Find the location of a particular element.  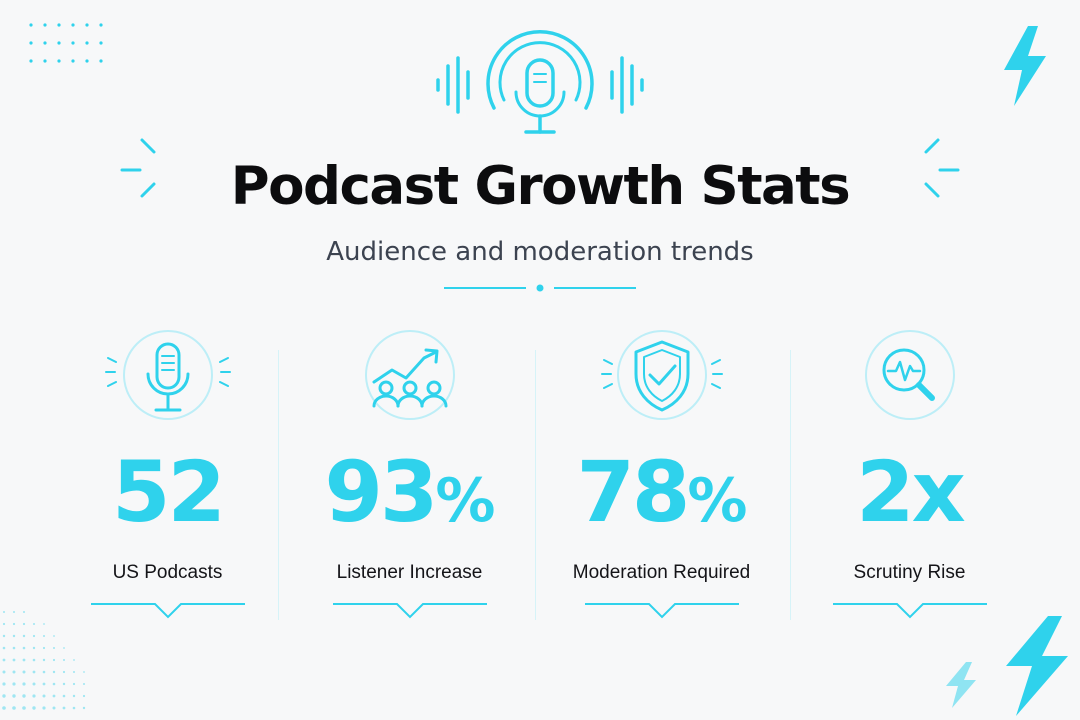

stat-card-moderation-required: 78% Moderation Required is located at coordinates (661, 480).